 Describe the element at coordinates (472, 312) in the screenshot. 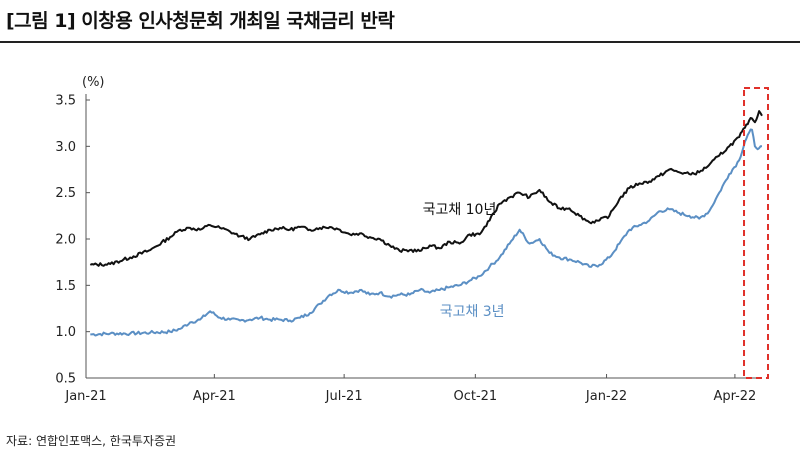

I see `series-label-3y: 국고채 3년` at that location.